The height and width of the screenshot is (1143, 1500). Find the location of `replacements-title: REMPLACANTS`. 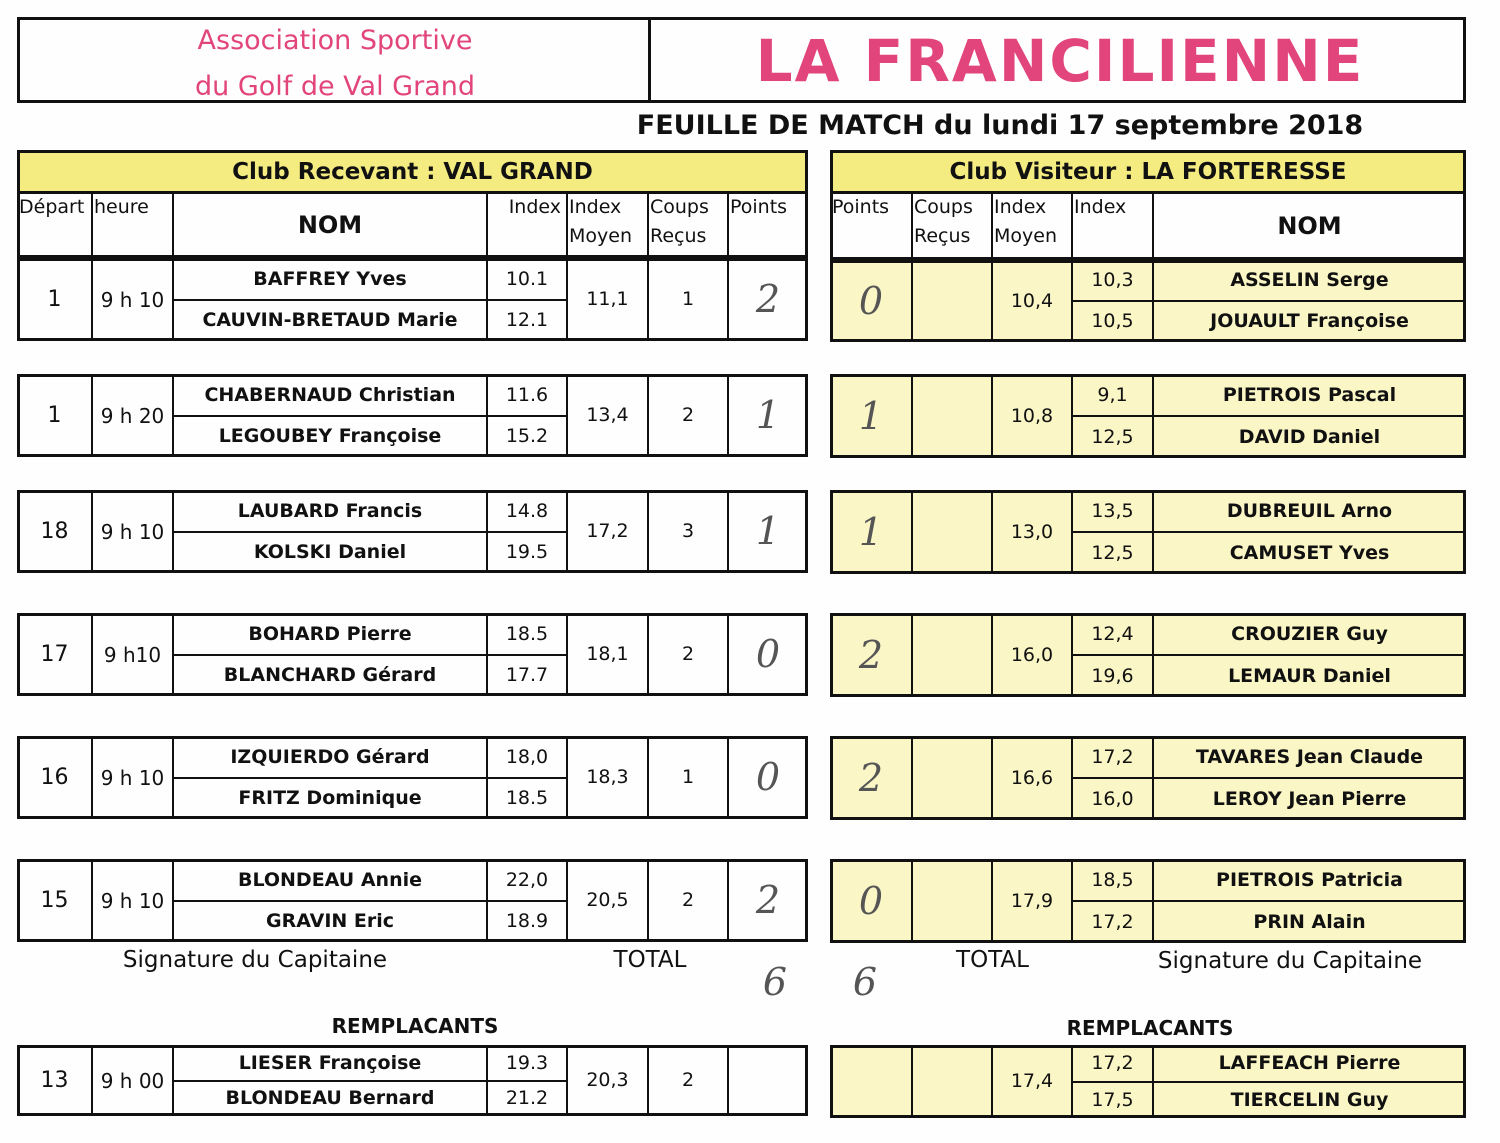

replacements-title: REMPLACANTS is located at coordinates (1150, 1028).